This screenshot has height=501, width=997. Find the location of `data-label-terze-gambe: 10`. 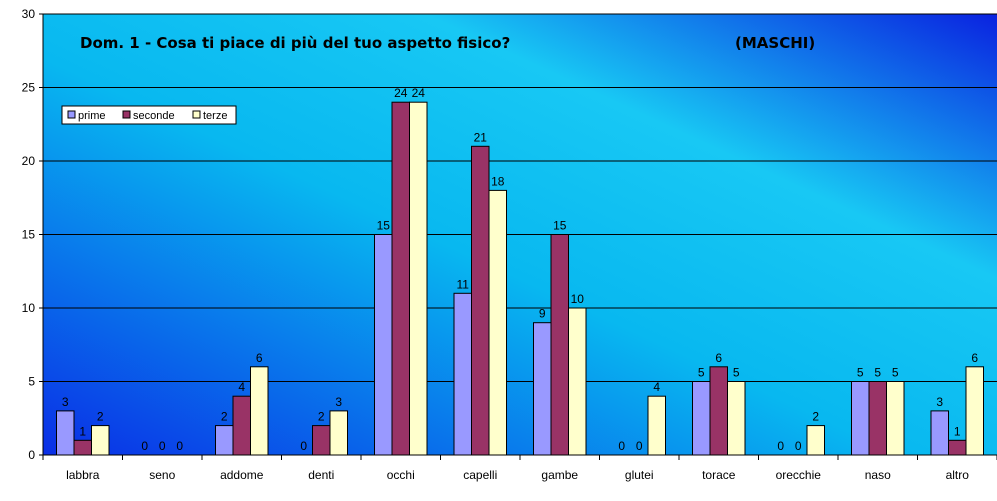

data-label-terze-gambe: 10 is located at coordinates (578, 299).